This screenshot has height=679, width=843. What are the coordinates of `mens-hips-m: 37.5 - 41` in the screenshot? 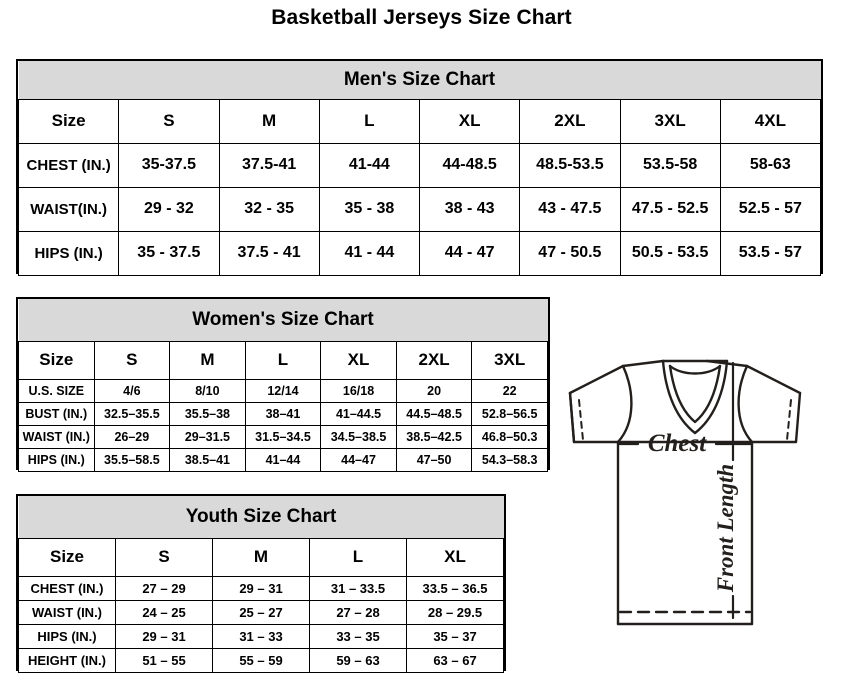 It's located at (269, 253).